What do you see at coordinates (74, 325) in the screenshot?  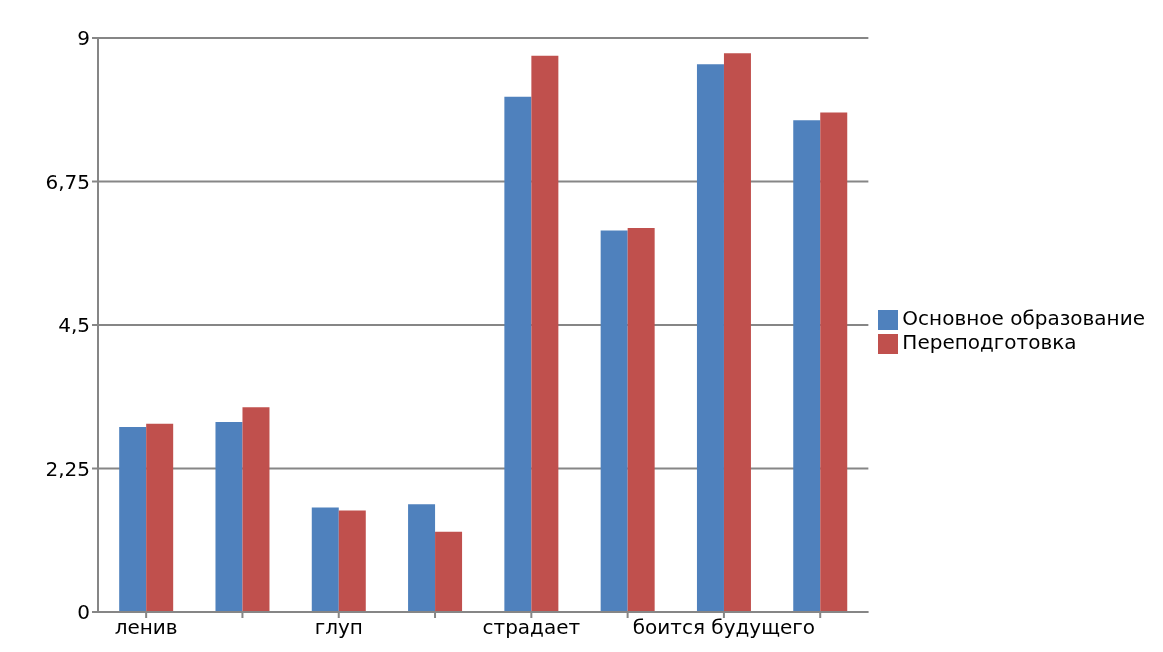 I see `y-tick-label: 4,5` at bounding box center [74, 325].